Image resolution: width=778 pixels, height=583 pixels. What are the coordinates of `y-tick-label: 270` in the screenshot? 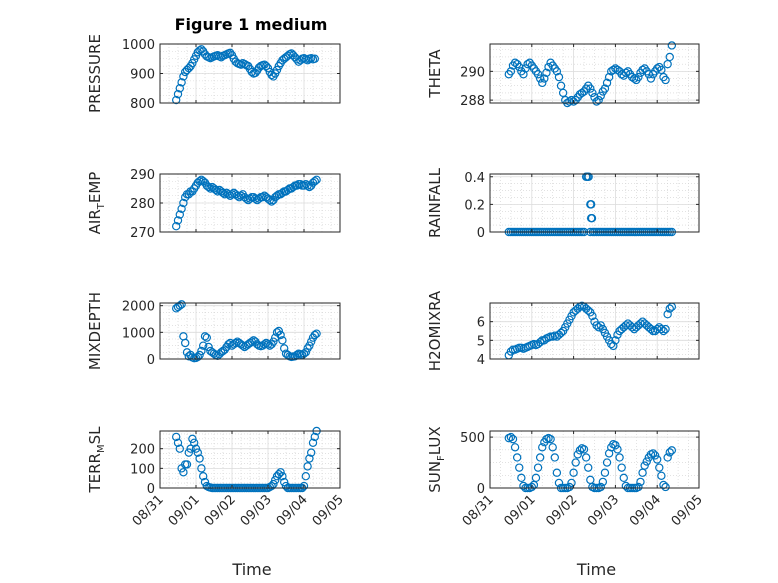 It's located at (142, 233).